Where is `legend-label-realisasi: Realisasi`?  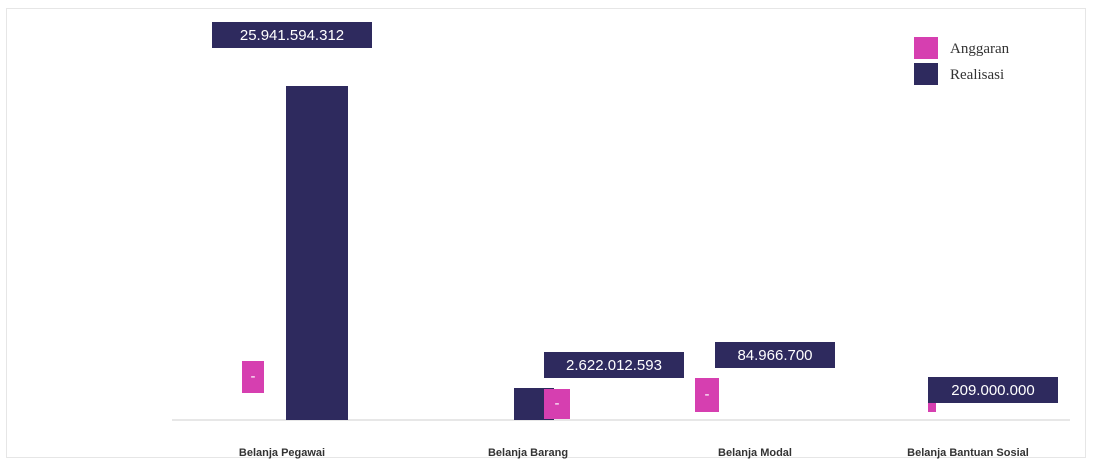 legend-label-realisasi: Realisasi is located at coordinates (977, 75).